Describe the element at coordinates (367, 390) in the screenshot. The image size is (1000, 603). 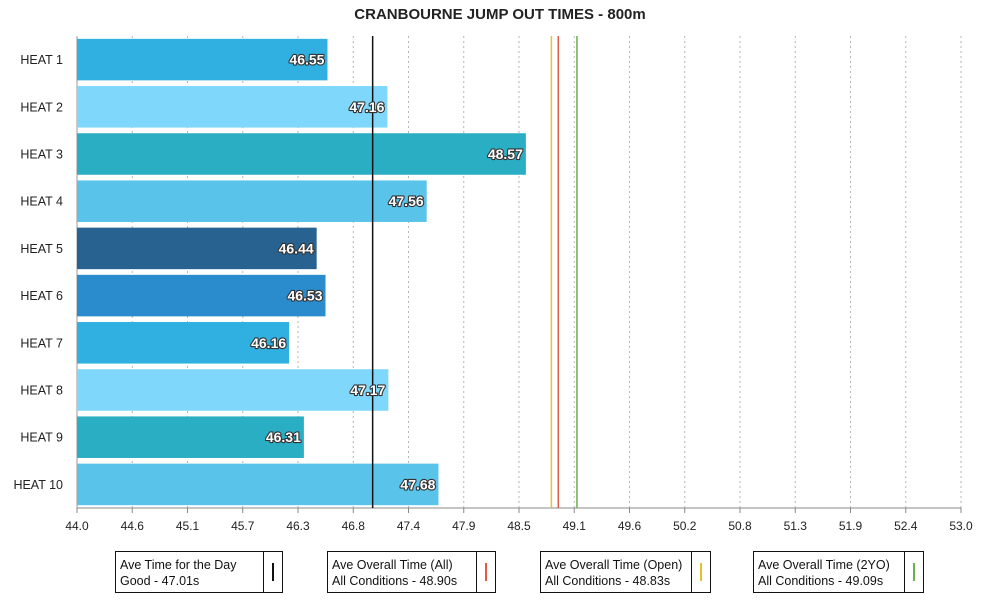
I see `bar-value-label: 47.17` at that location.